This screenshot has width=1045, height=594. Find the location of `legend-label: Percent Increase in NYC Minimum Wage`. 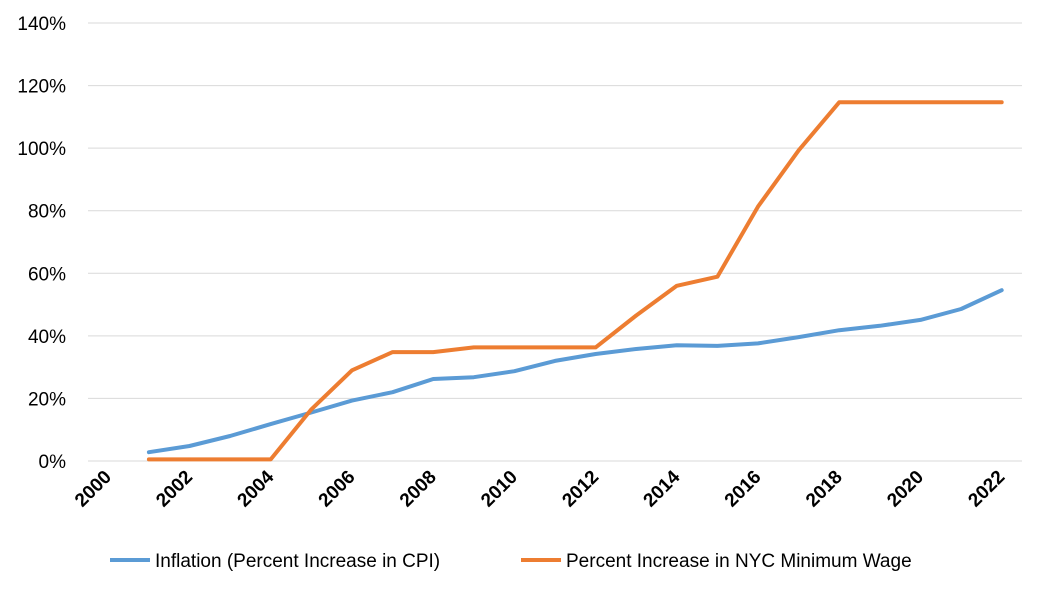

legend-label: Percent Increase in NYC Minimum Wage is located at coordinates (739, 561).